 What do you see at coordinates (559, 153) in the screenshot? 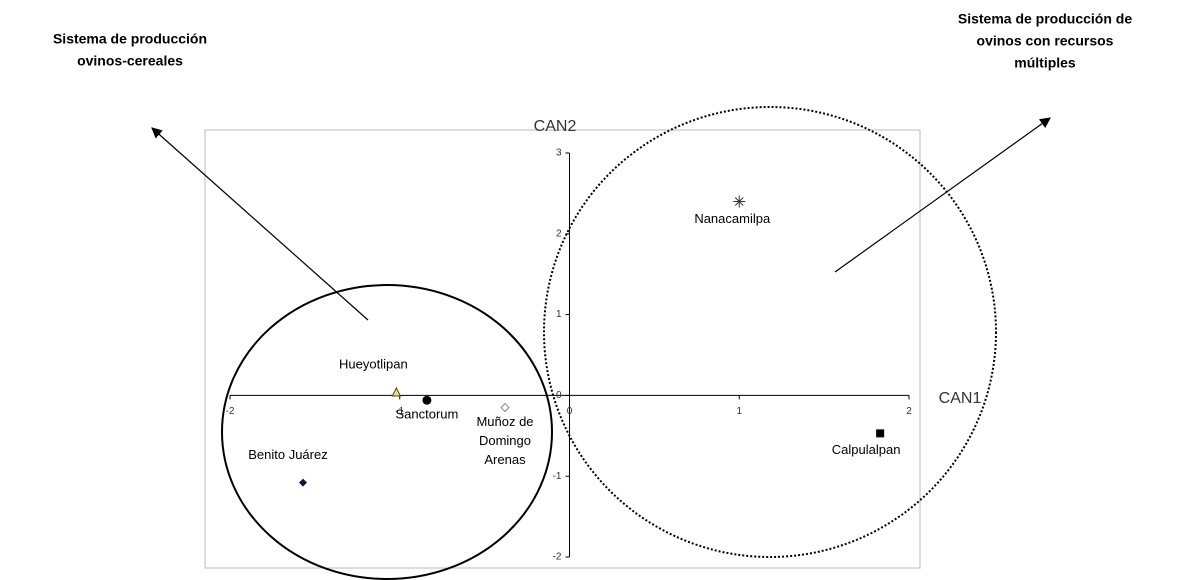
I see `y-tick-label: 3` at bounding box center [559, 153].